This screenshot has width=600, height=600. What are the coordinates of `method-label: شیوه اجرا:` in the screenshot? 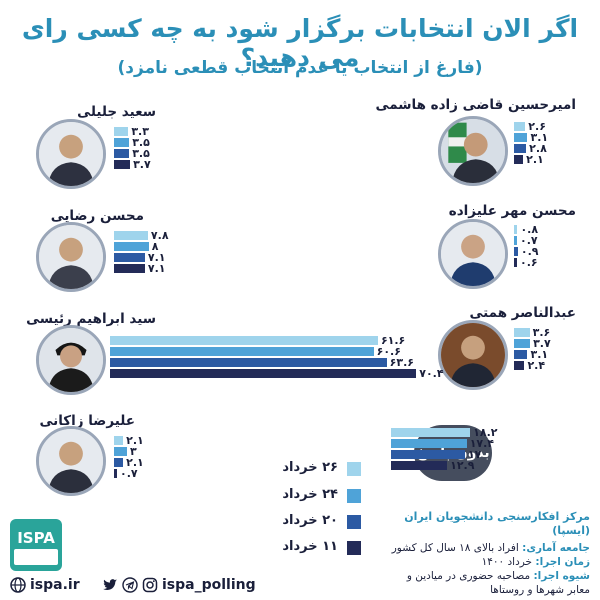 It's located at (561, 576).